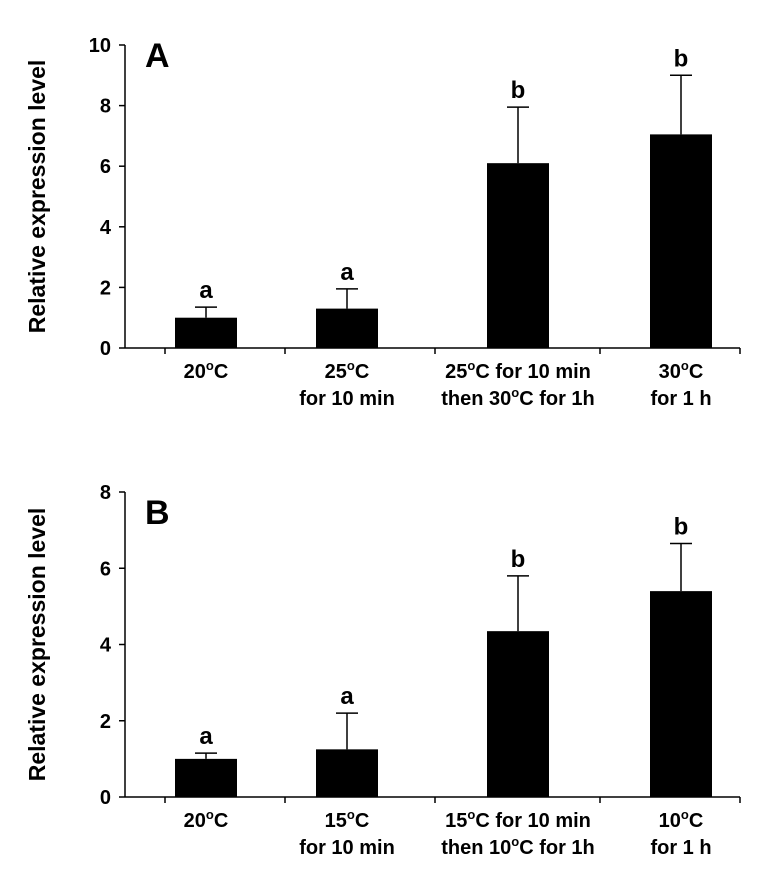 This screenshot has width=761, height=873. I want to click on category-line2: then 30, so click(476, 399).